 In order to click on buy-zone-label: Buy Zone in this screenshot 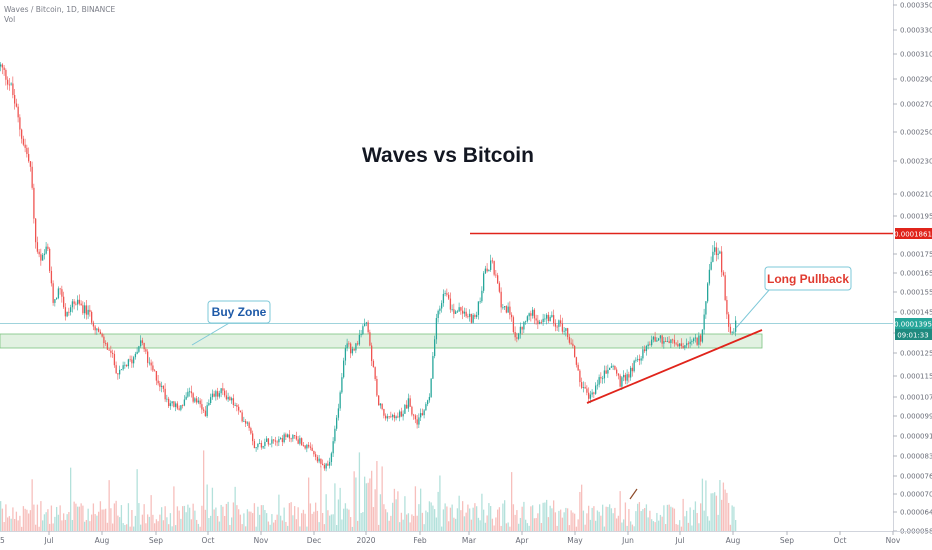, I will do `click(239, 312)`.